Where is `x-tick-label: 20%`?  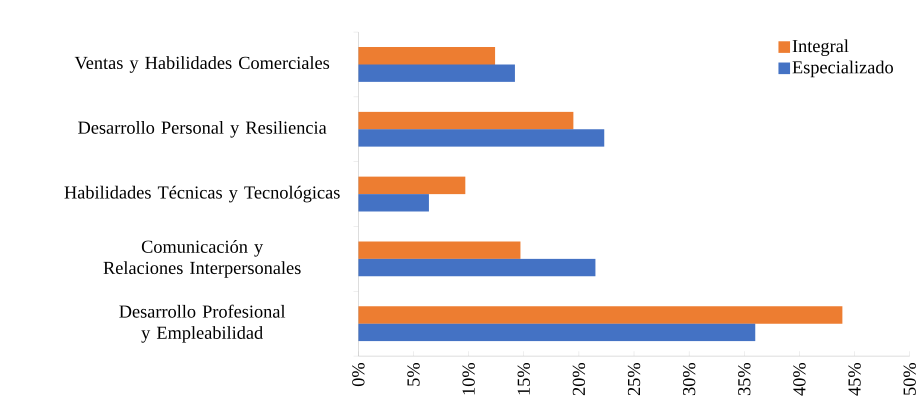
x-tick-label: 20% is located at coordinates (579, 379).